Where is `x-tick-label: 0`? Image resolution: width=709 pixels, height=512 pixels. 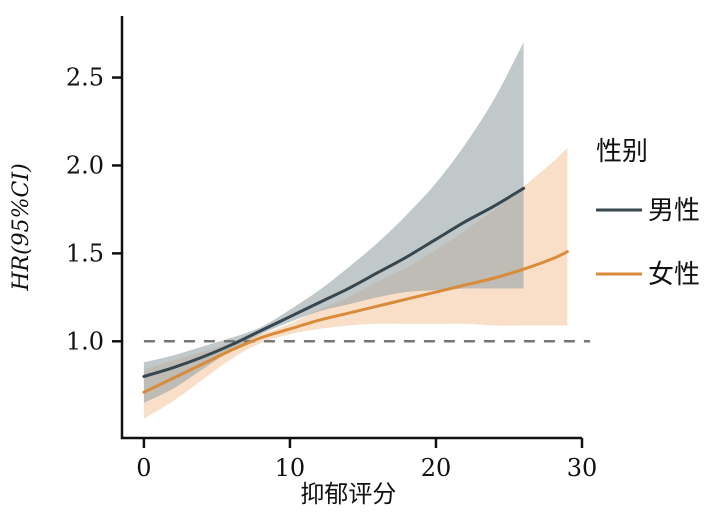 x-tick-label: 0 is located at coordinates (143, 468).